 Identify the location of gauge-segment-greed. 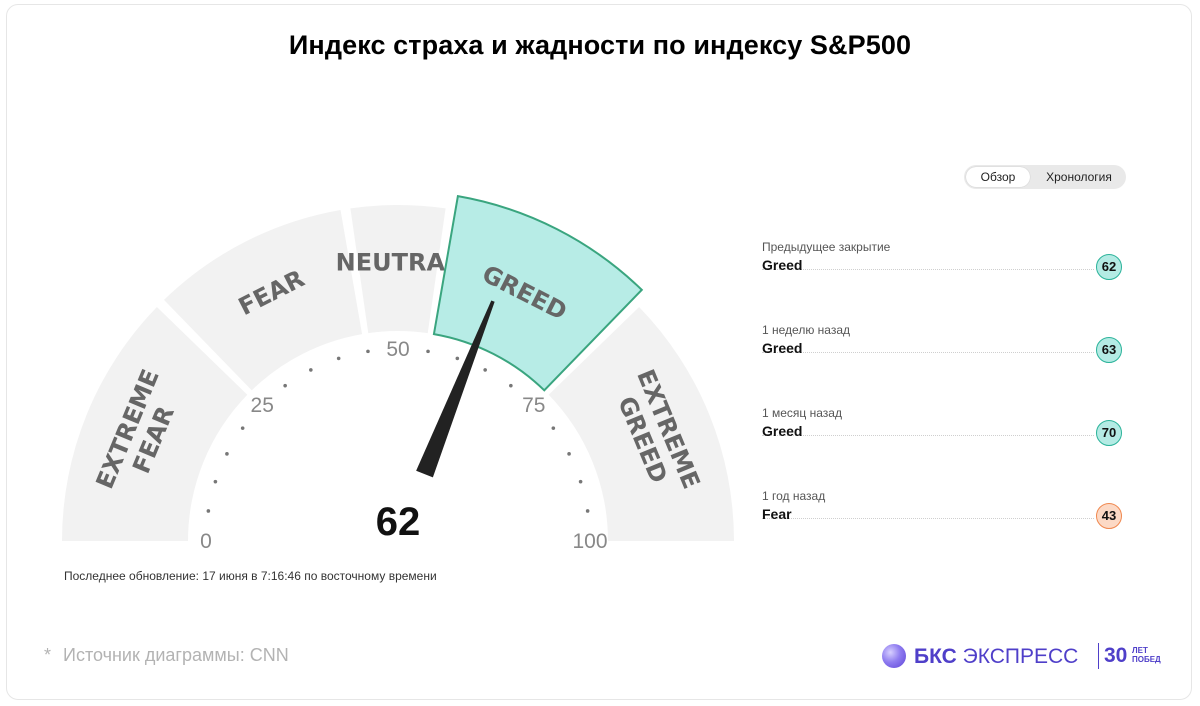
(538, 293).